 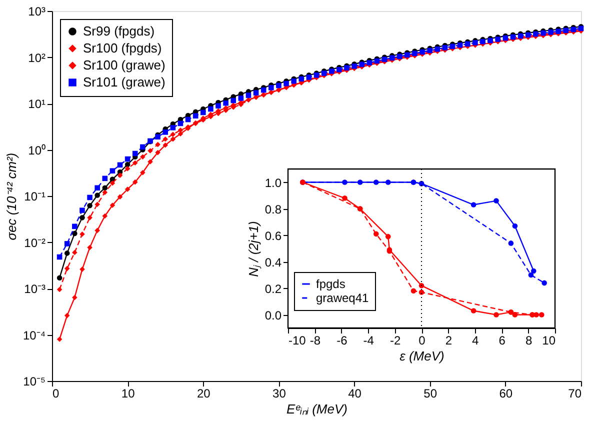 I want to click on x-axis-title: ε (MeV), so click(x=422, y=356).